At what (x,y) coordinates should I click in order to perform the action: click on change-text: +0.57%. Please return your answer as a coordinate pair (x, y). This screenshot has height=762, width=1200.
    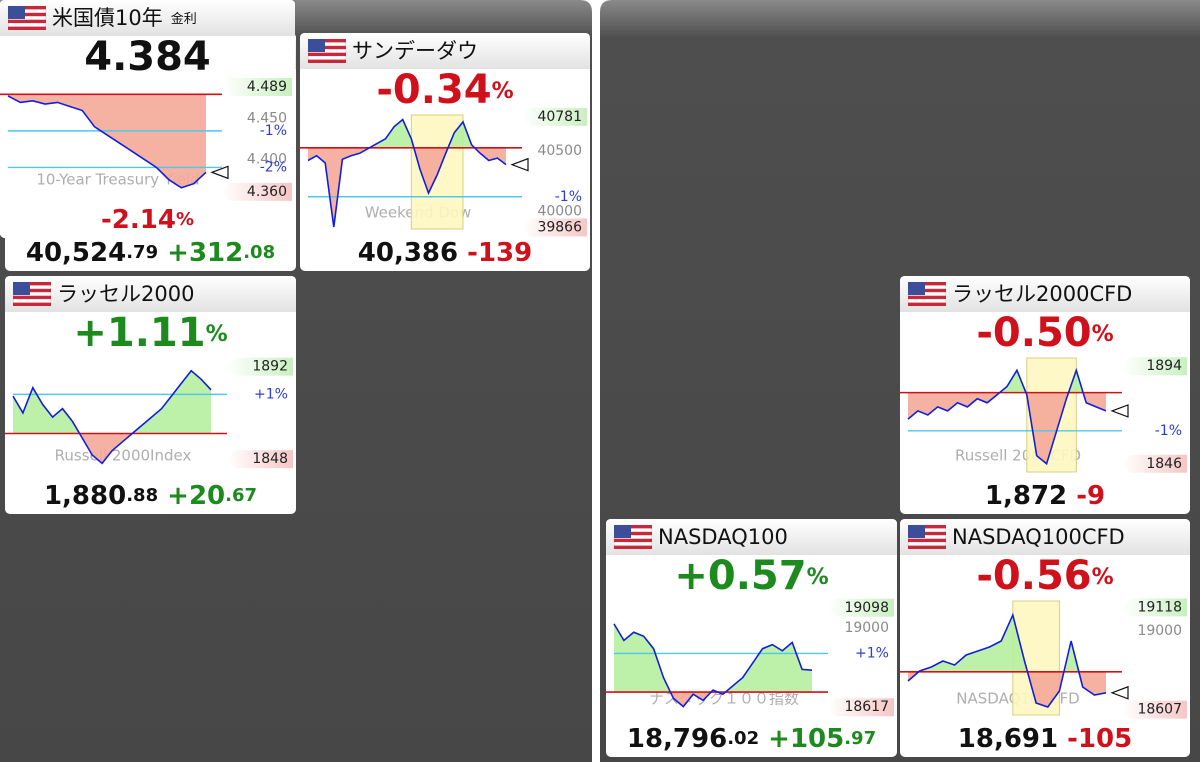
    Looking at the image, I should click on (751, 576).